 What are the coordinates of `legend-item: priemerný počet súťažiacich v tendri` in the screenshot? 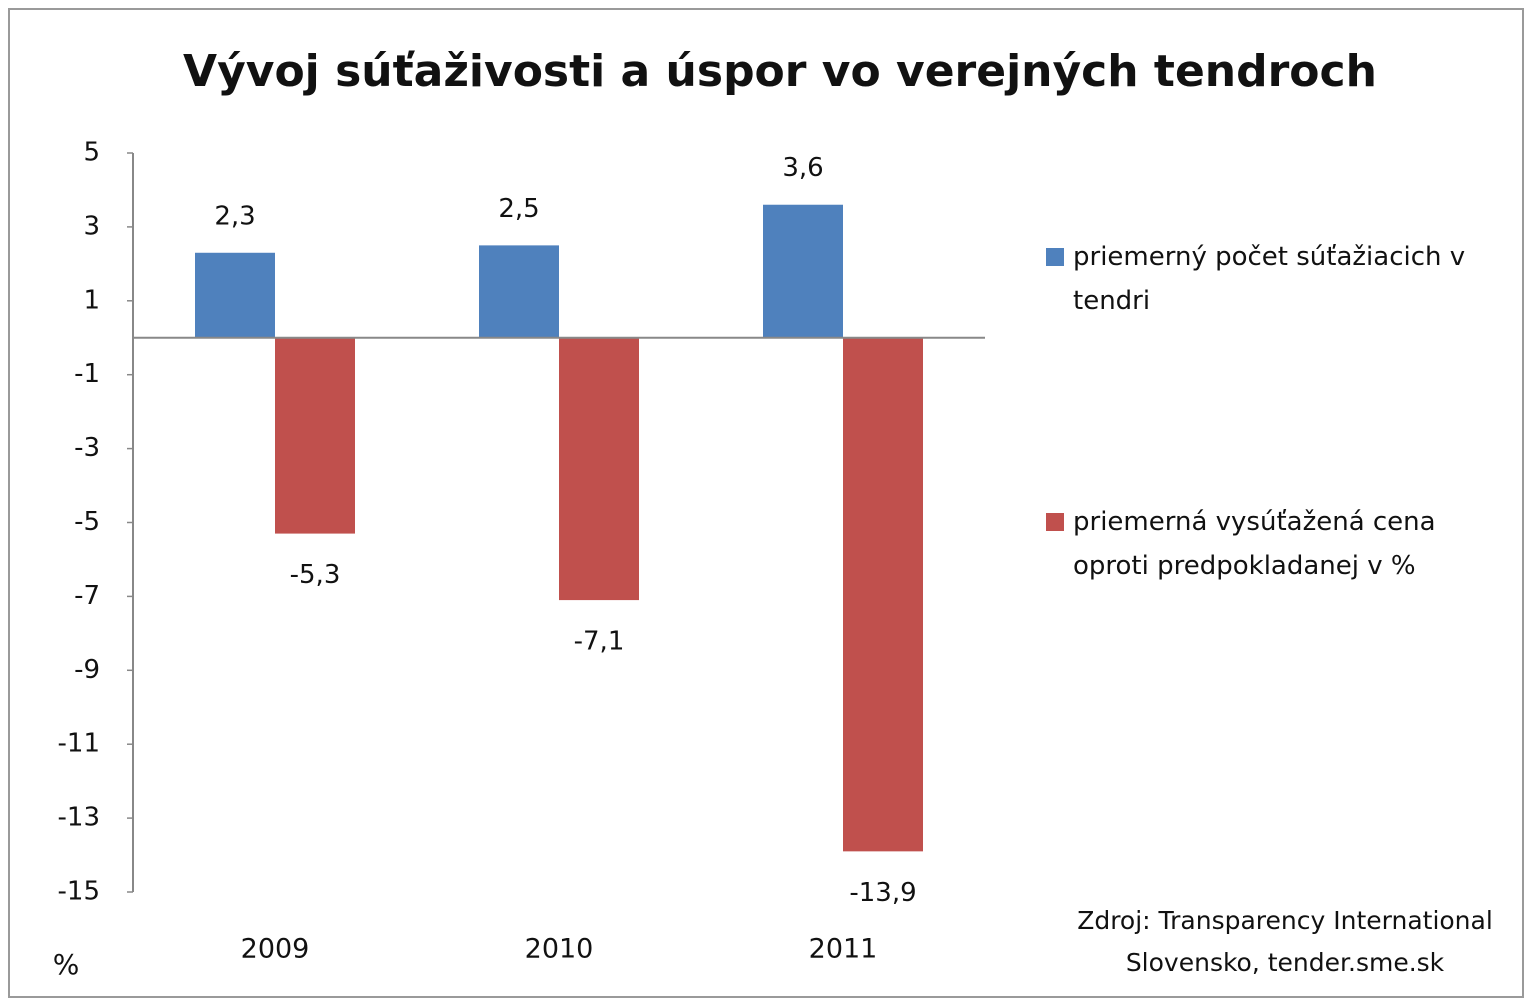 It's located at (1281, 279).